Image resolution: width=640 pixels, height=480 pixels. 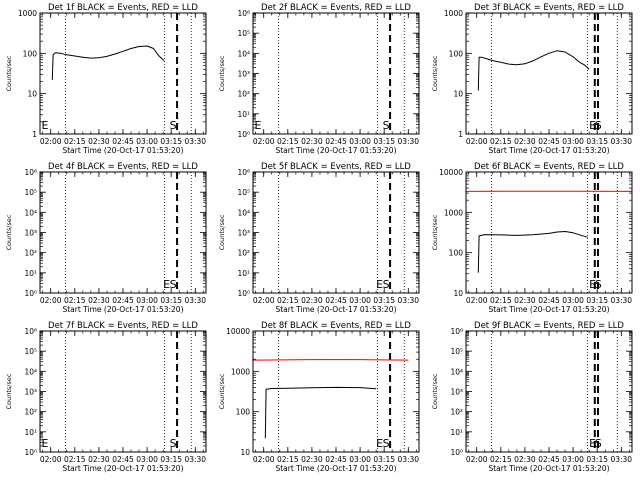 What do you see at coordinates (238, 331) in the screenshot?
I see `y-tick-label: 10000` at bounding box center [238, 331].